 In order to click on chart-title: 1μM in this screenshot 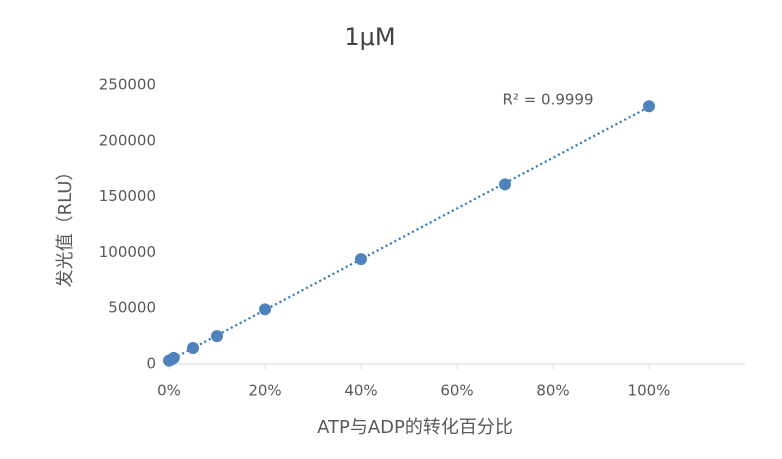, I will do `click(369, 37)`.